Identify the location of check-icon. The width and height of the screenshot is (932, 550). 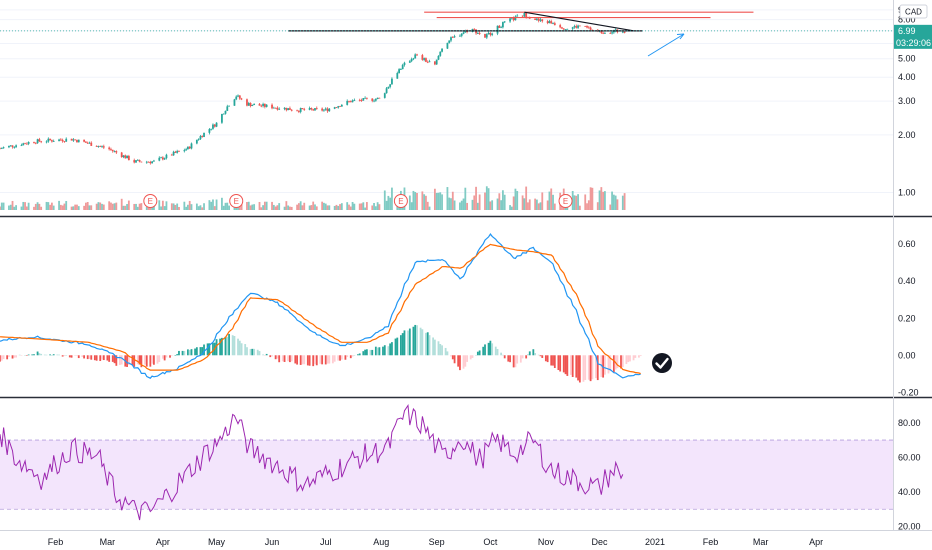
(662, 363).